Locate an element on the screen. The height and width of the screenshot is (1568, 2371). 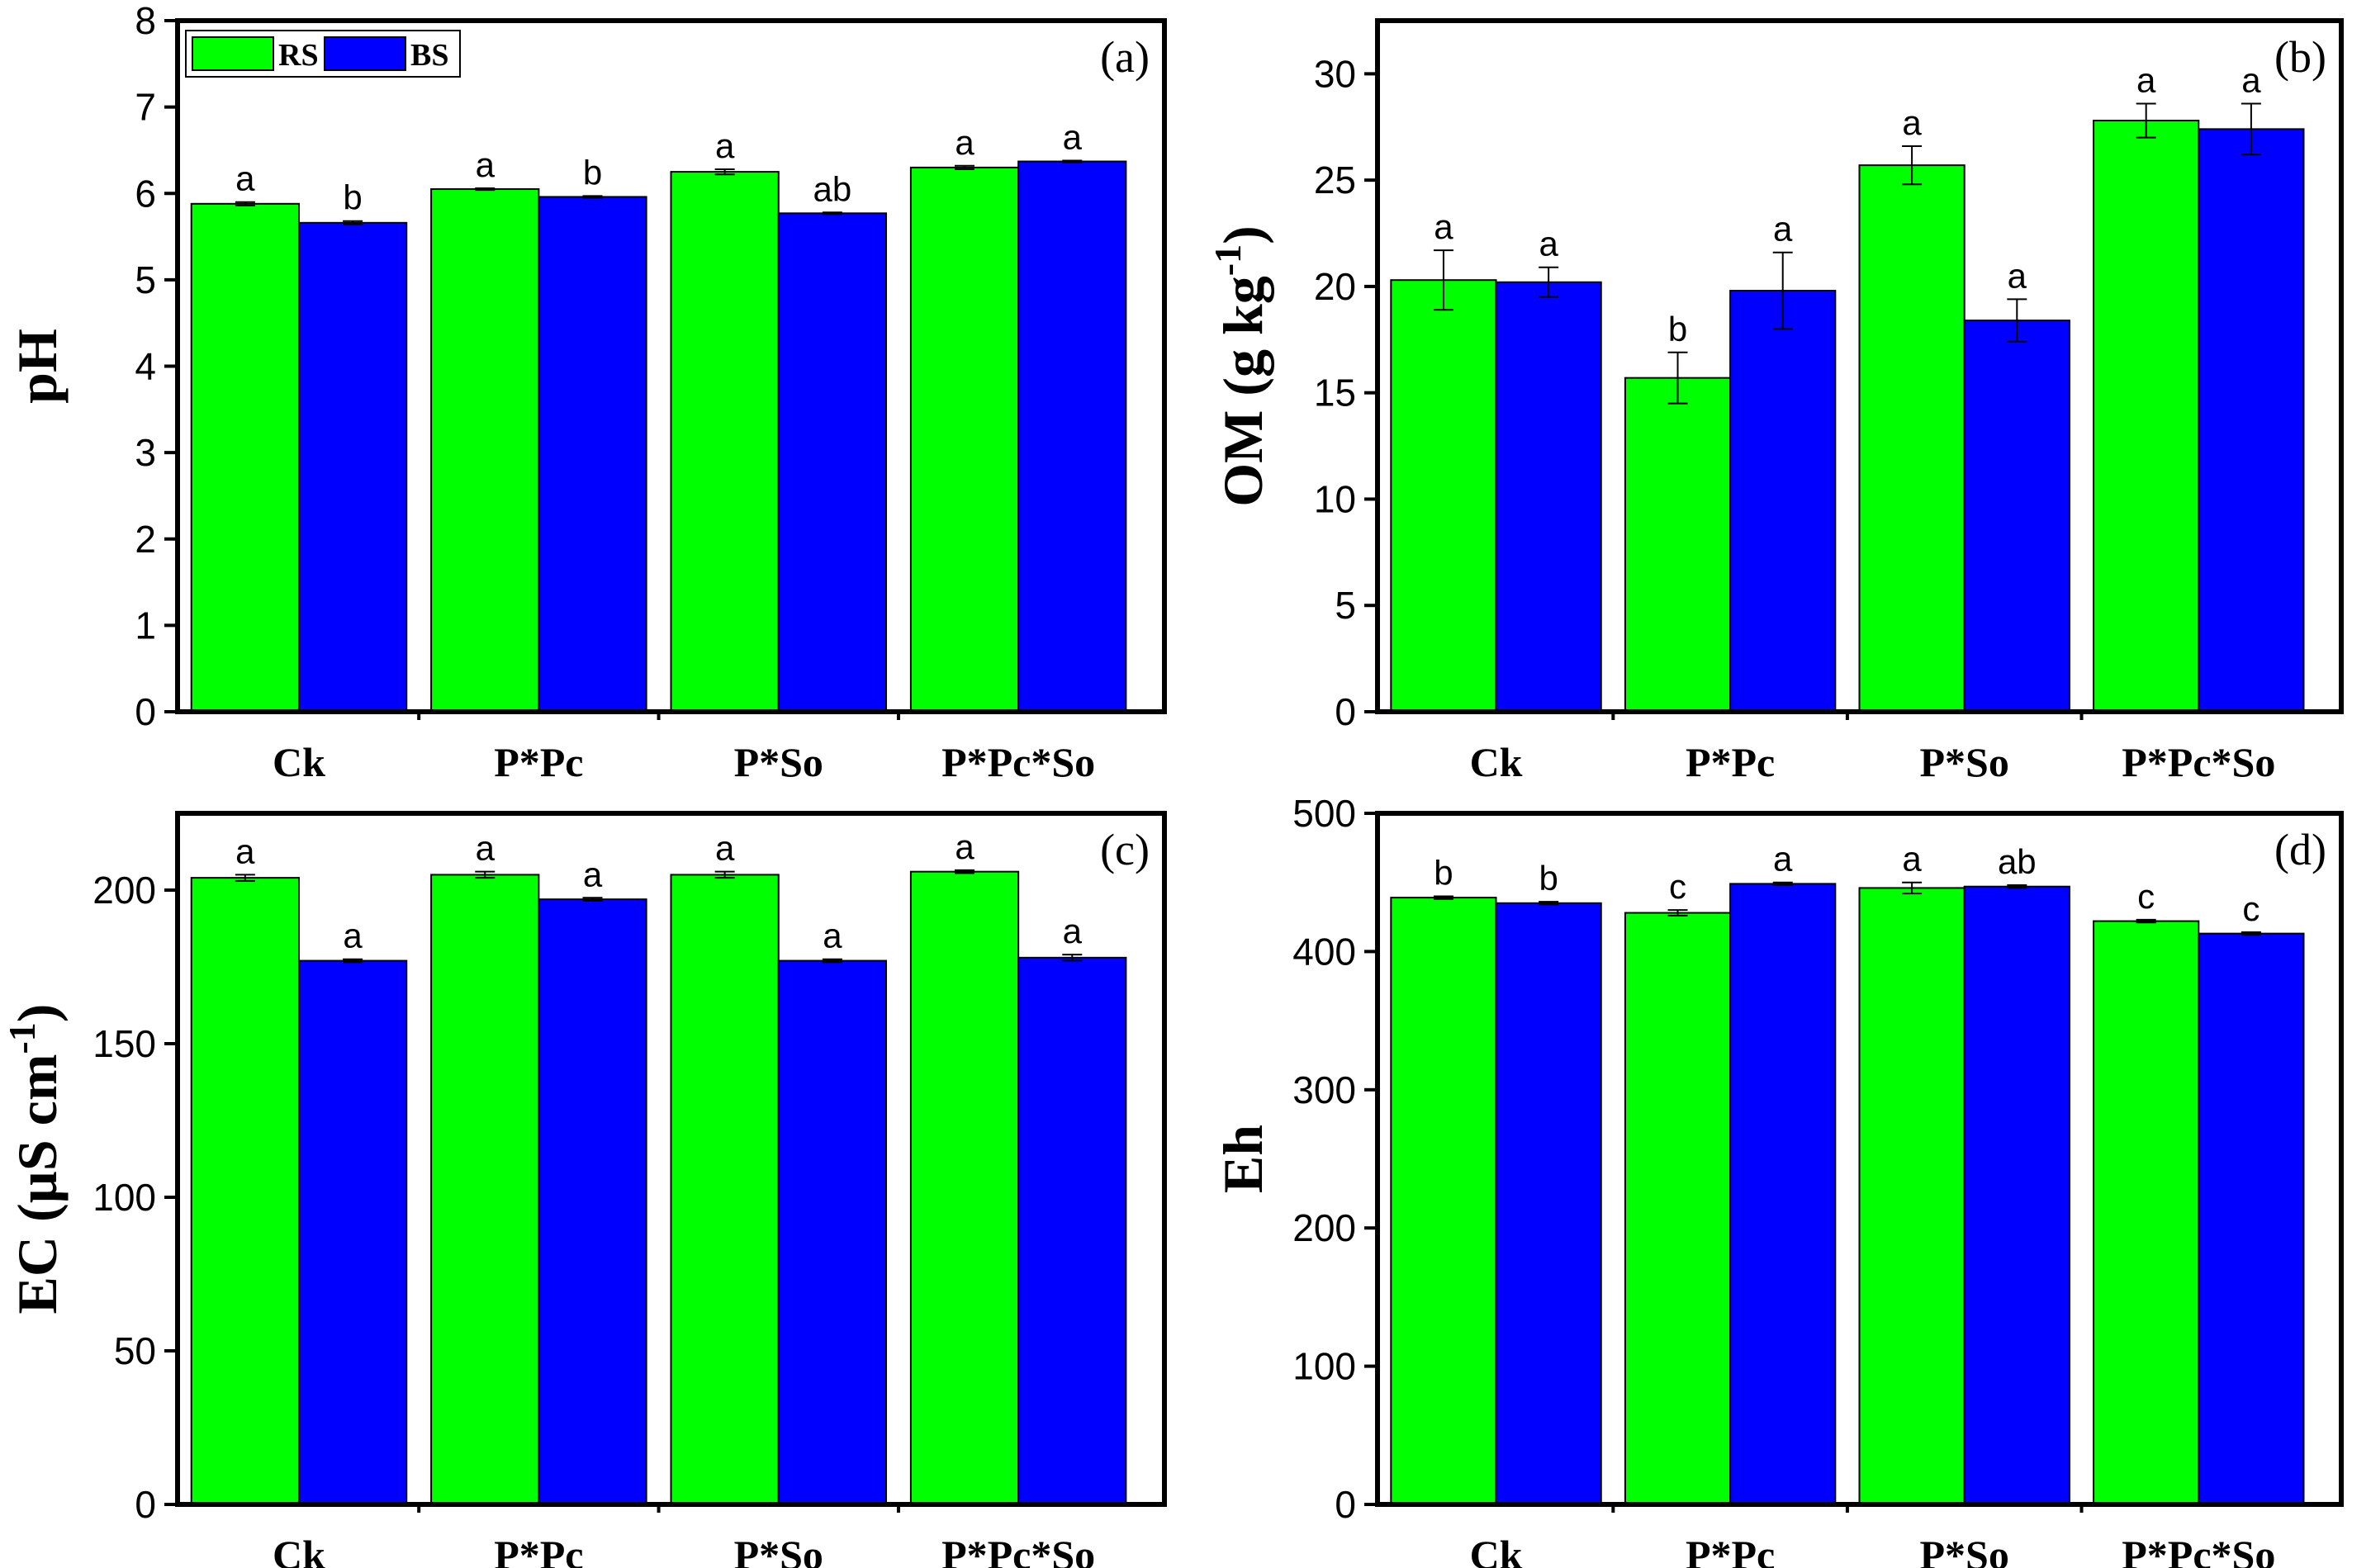
legend: RS BS is located at coordinates (323, 54).